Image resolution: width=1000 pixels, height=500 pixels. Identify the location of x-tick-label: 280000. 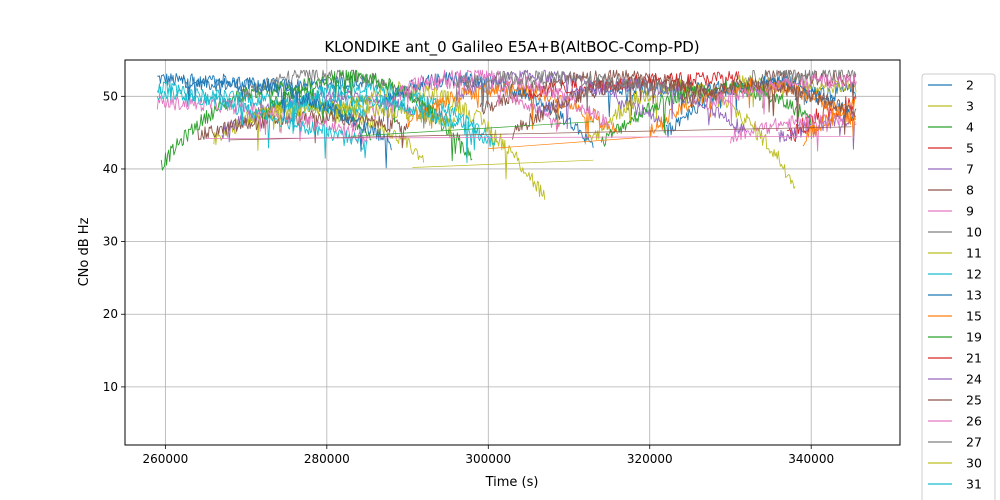
(327, 459).